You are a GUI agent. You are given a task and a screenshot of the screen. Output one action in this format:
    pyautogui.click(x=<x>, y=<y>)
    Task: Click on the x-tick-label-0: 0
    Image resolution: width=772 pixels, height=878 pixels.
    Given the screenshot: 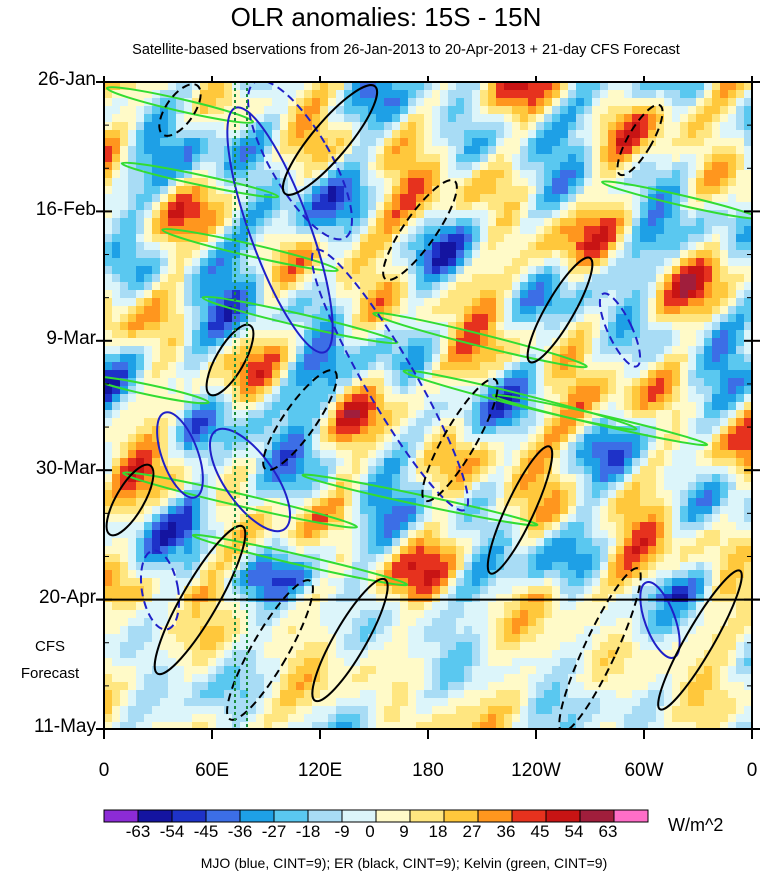 What is the action you would take?
    pyautogui.click(x=104, y=770)
    